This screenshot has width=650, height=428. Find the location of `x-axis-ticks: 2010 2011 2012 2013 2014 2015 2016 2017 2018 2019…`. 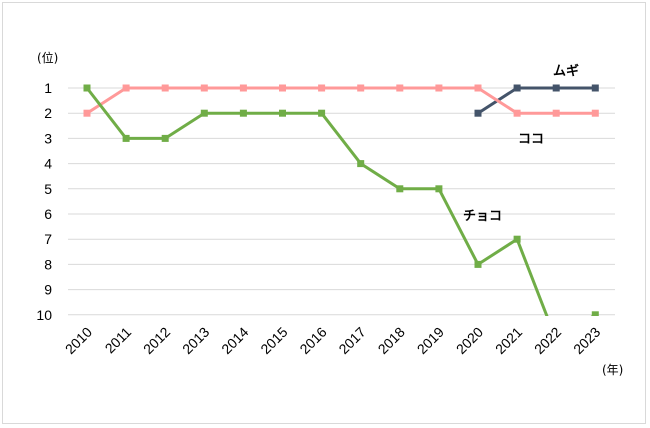

x-axis-ticks: 2010 2011 2012 2013 2014 2015 2016 2017 2018 2019… is located at coordinates (333, 340).